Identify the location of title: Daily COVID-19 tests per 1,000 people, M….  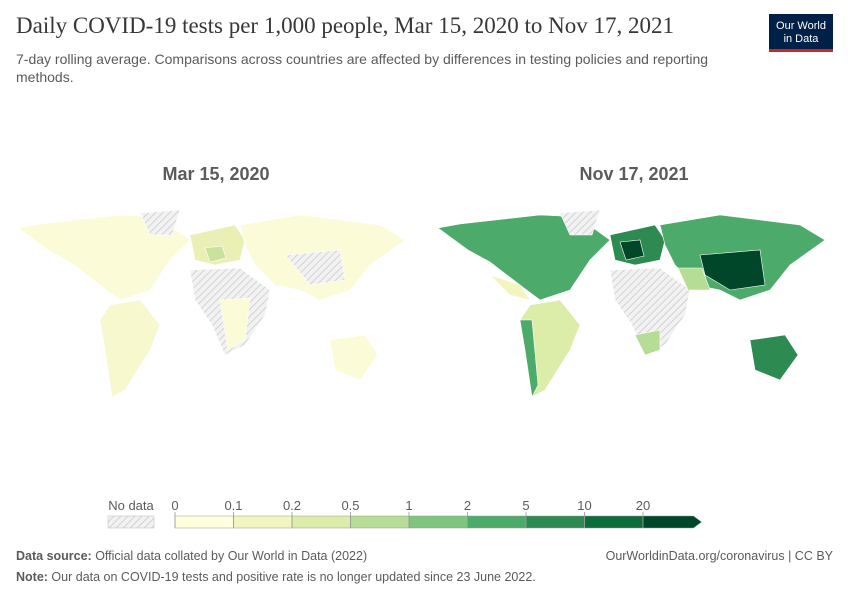
(345, 25).